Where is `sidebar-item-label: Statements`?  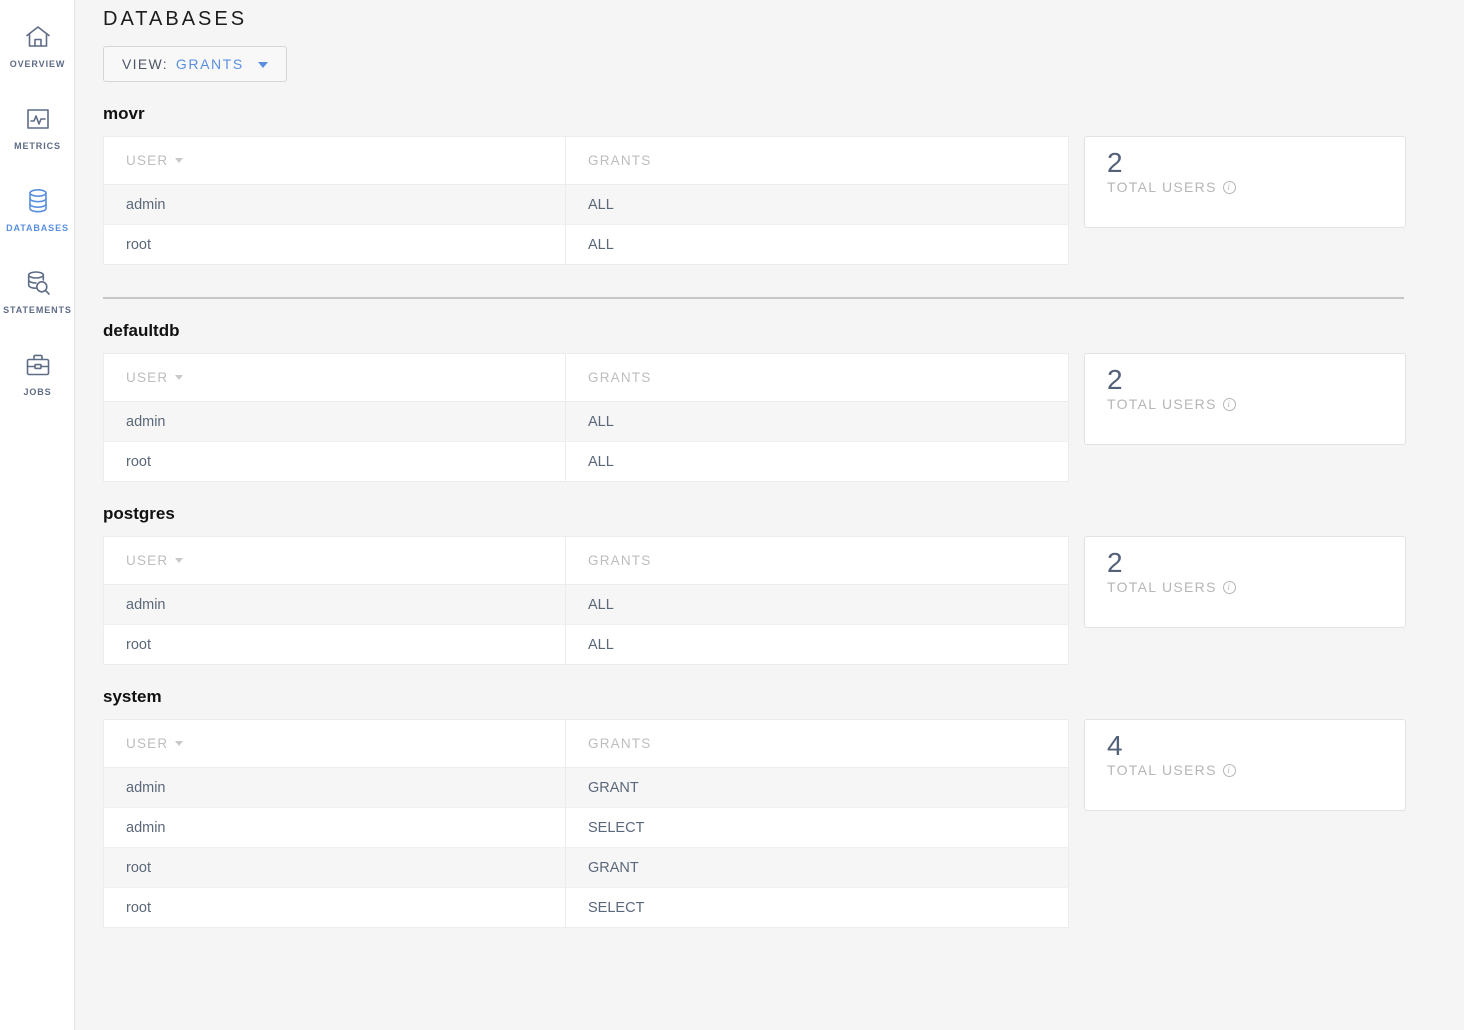 sidebar-item-label: Statements is located at coordinates (37, 309).